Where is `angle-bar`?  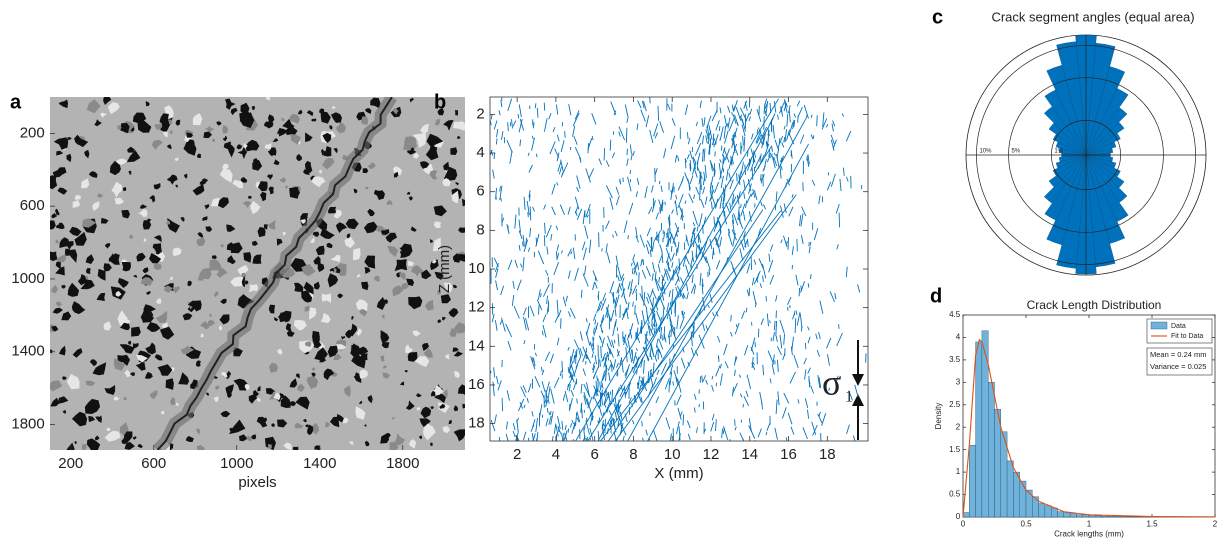
angle-bar is located at coordinates (1106, 131).